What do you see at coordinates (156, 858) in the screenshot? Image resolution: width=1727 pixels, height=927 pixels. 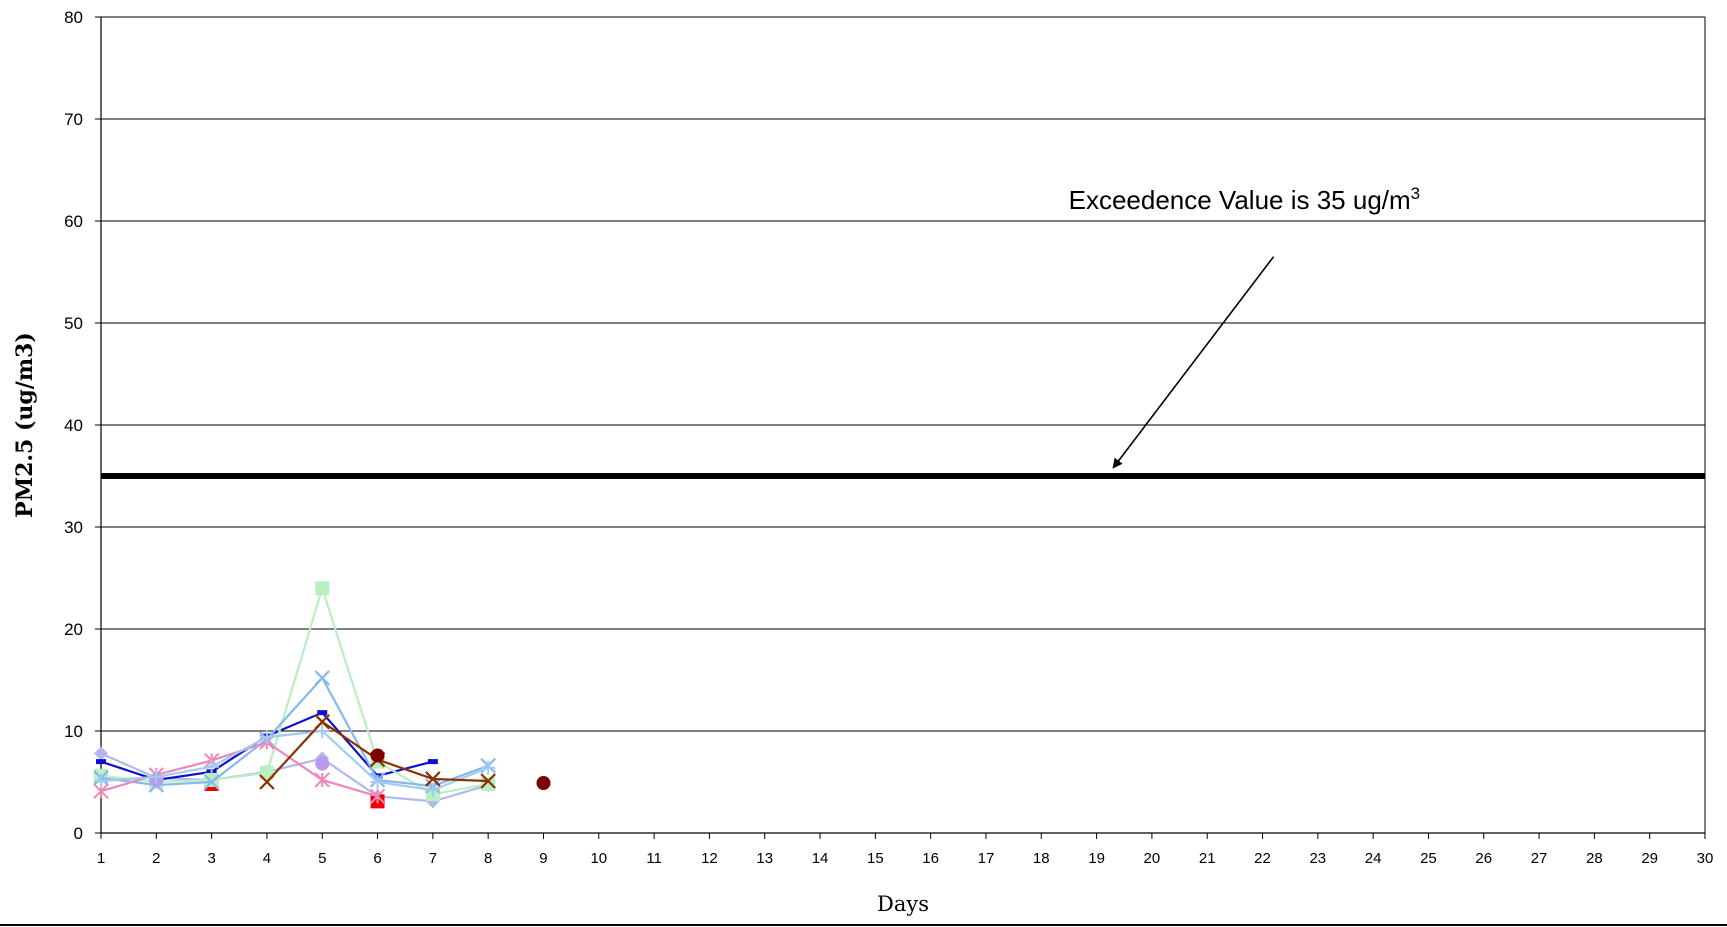 I see `x-tick-label: 2` at bounding box center [156, 858].